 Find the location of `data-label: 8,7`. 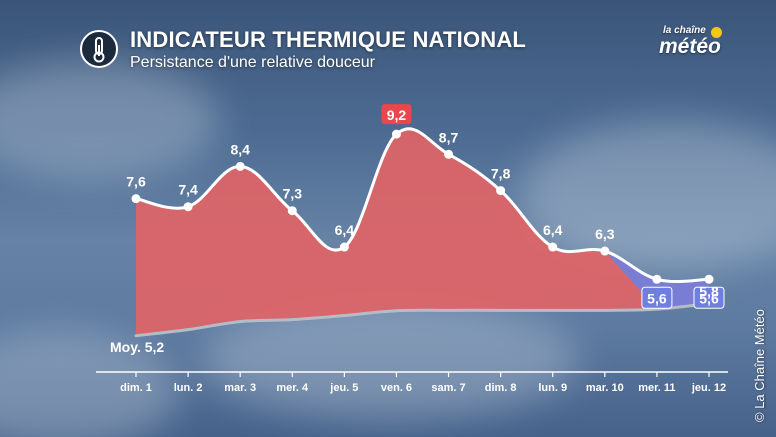

data-label: 8,7 is located at coordinates (449, 137).